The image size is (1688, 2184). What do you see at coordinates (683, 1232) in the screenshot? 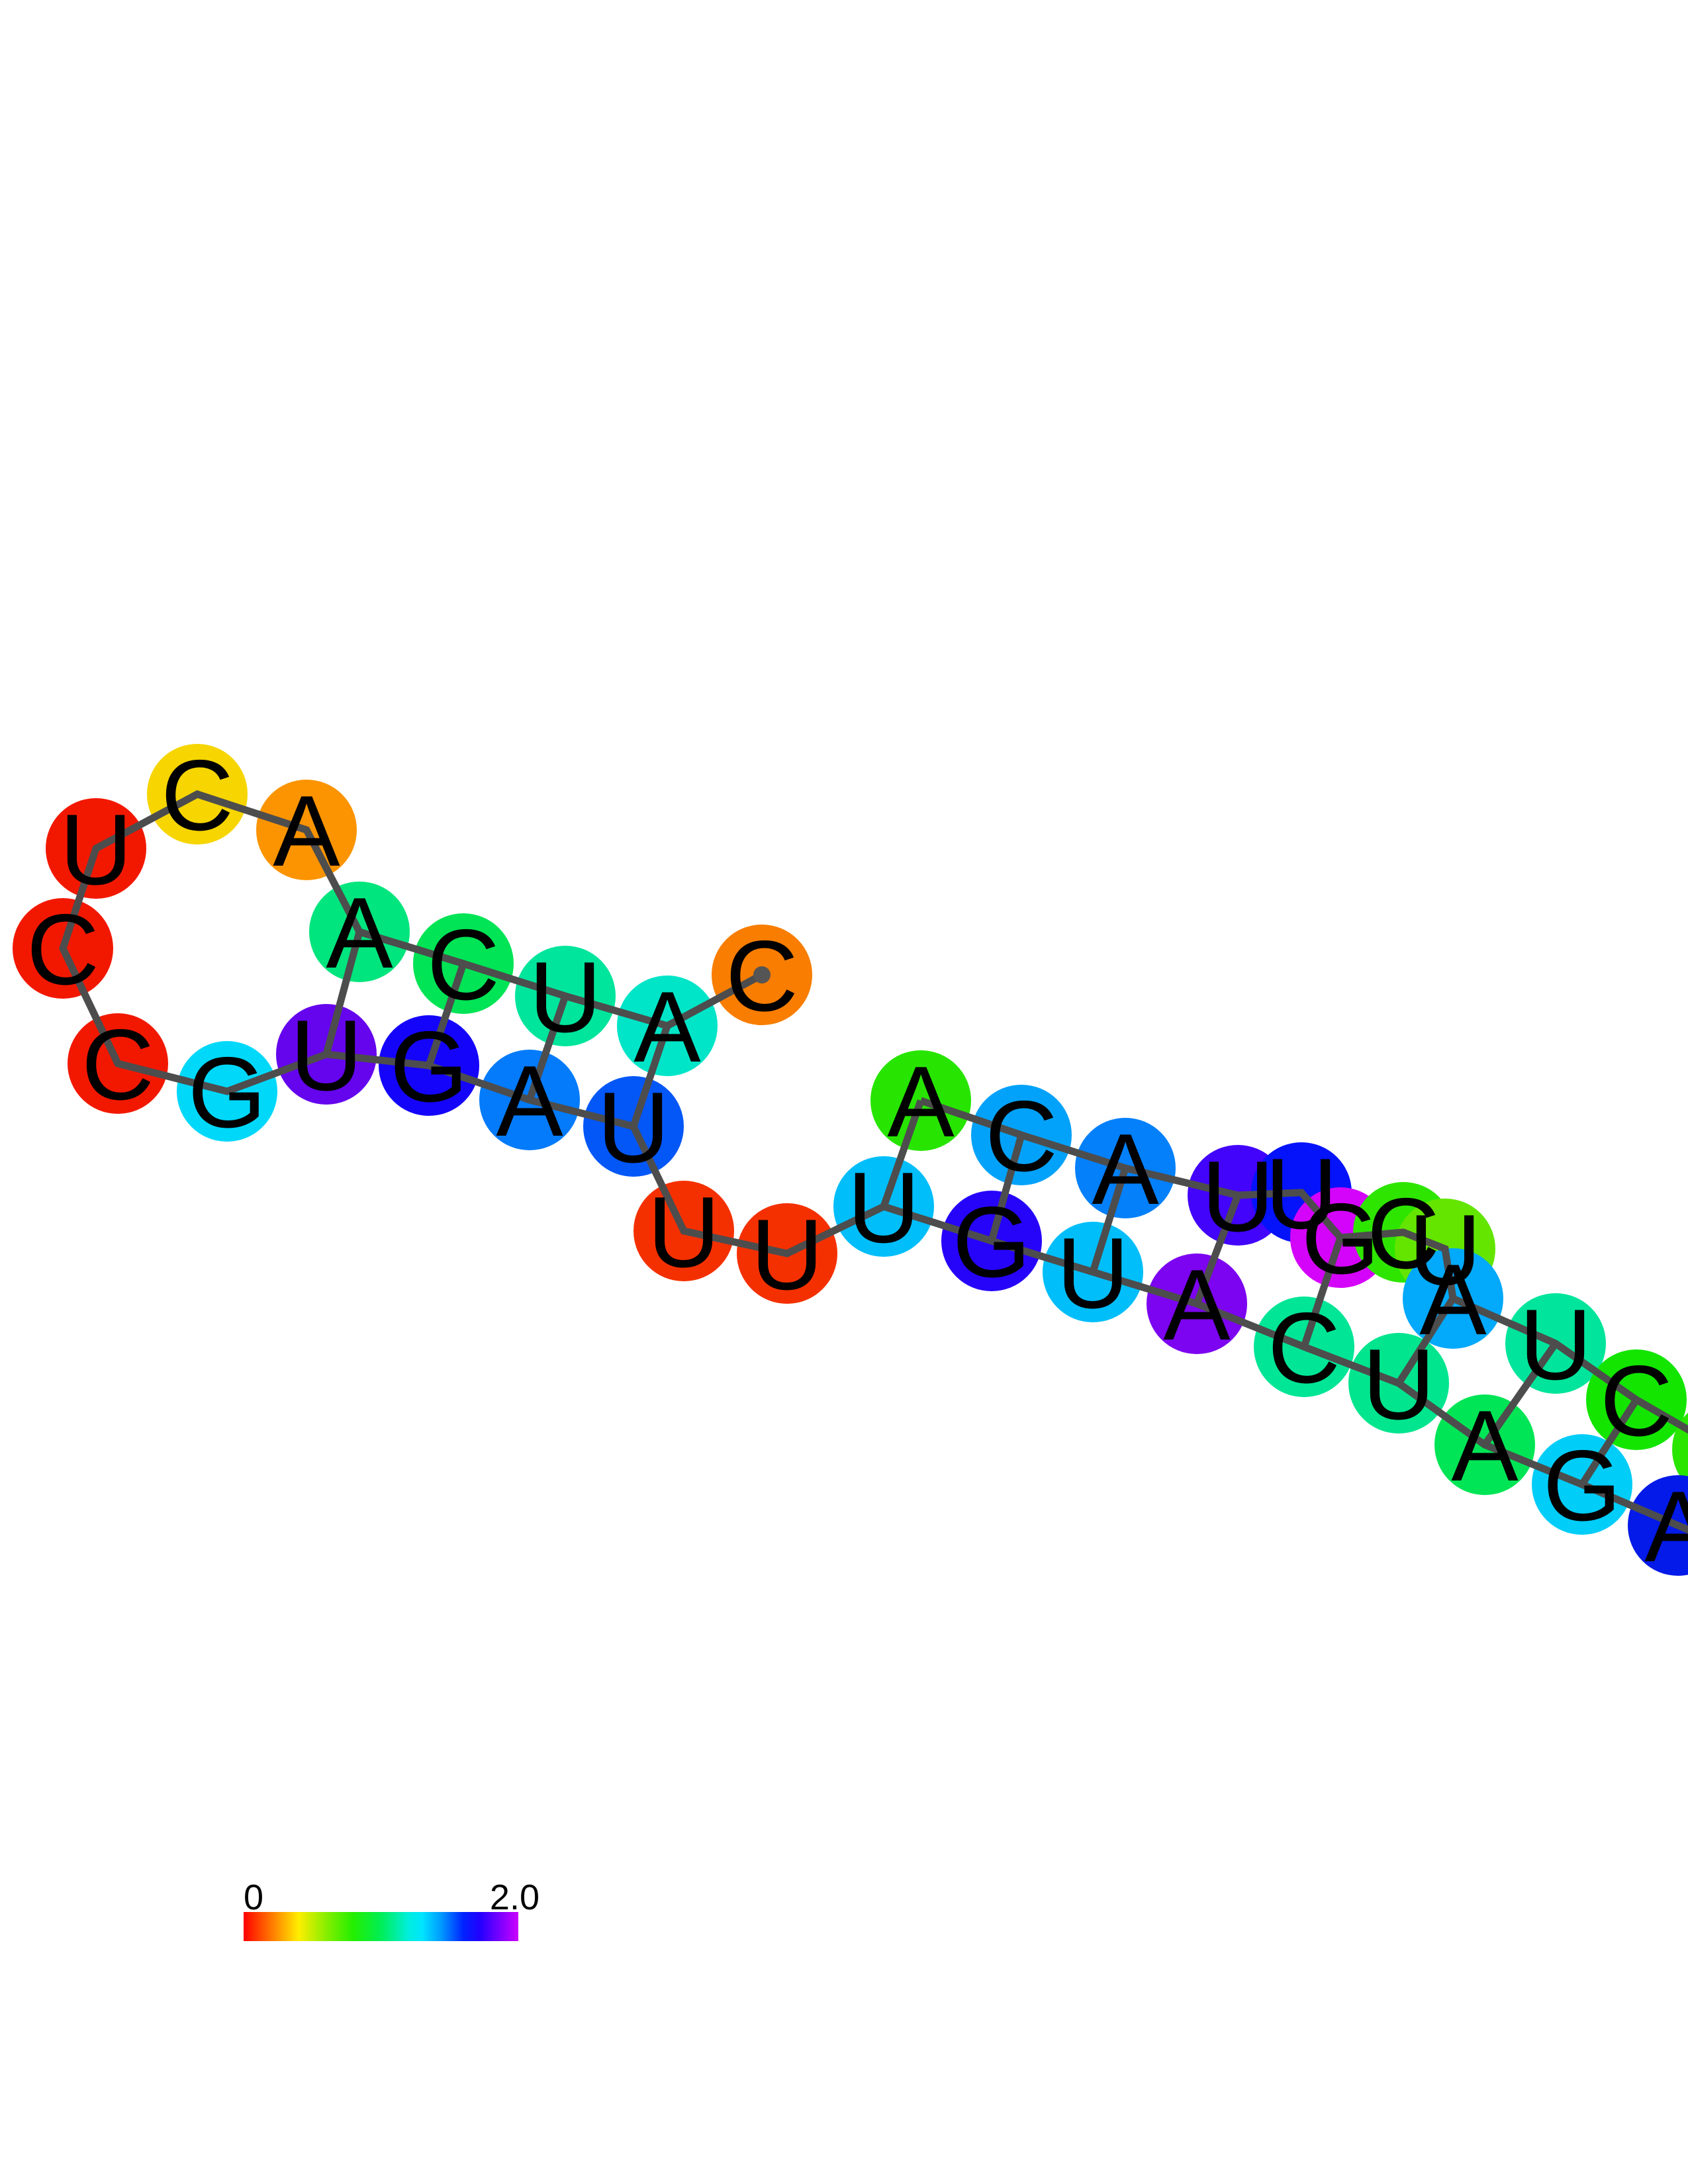
I see `nucleotide-letter-16: U` at bounding box center [683, 1232].